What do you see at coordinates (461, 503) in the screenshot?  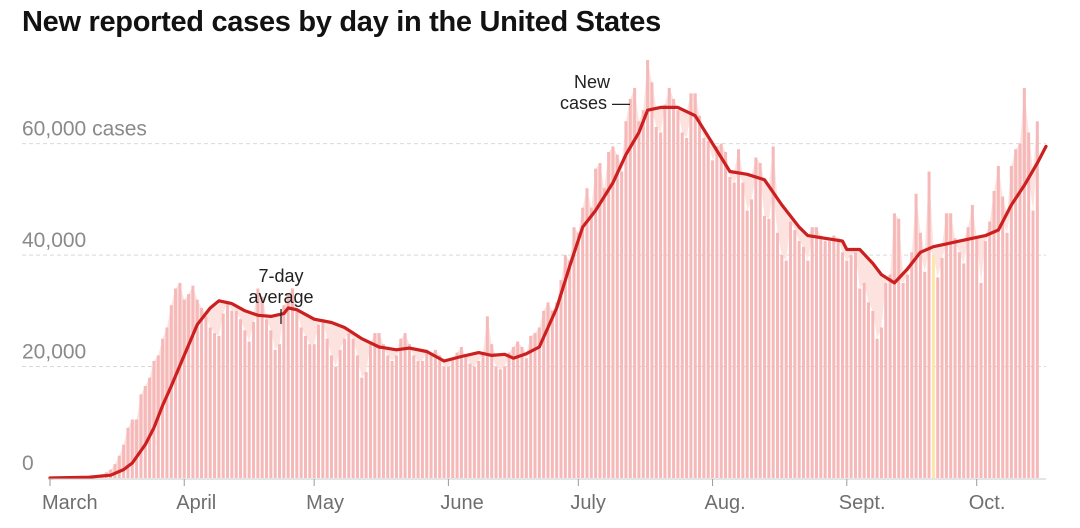 I see `x-tick-label: June` at bounding box center [461, 503].